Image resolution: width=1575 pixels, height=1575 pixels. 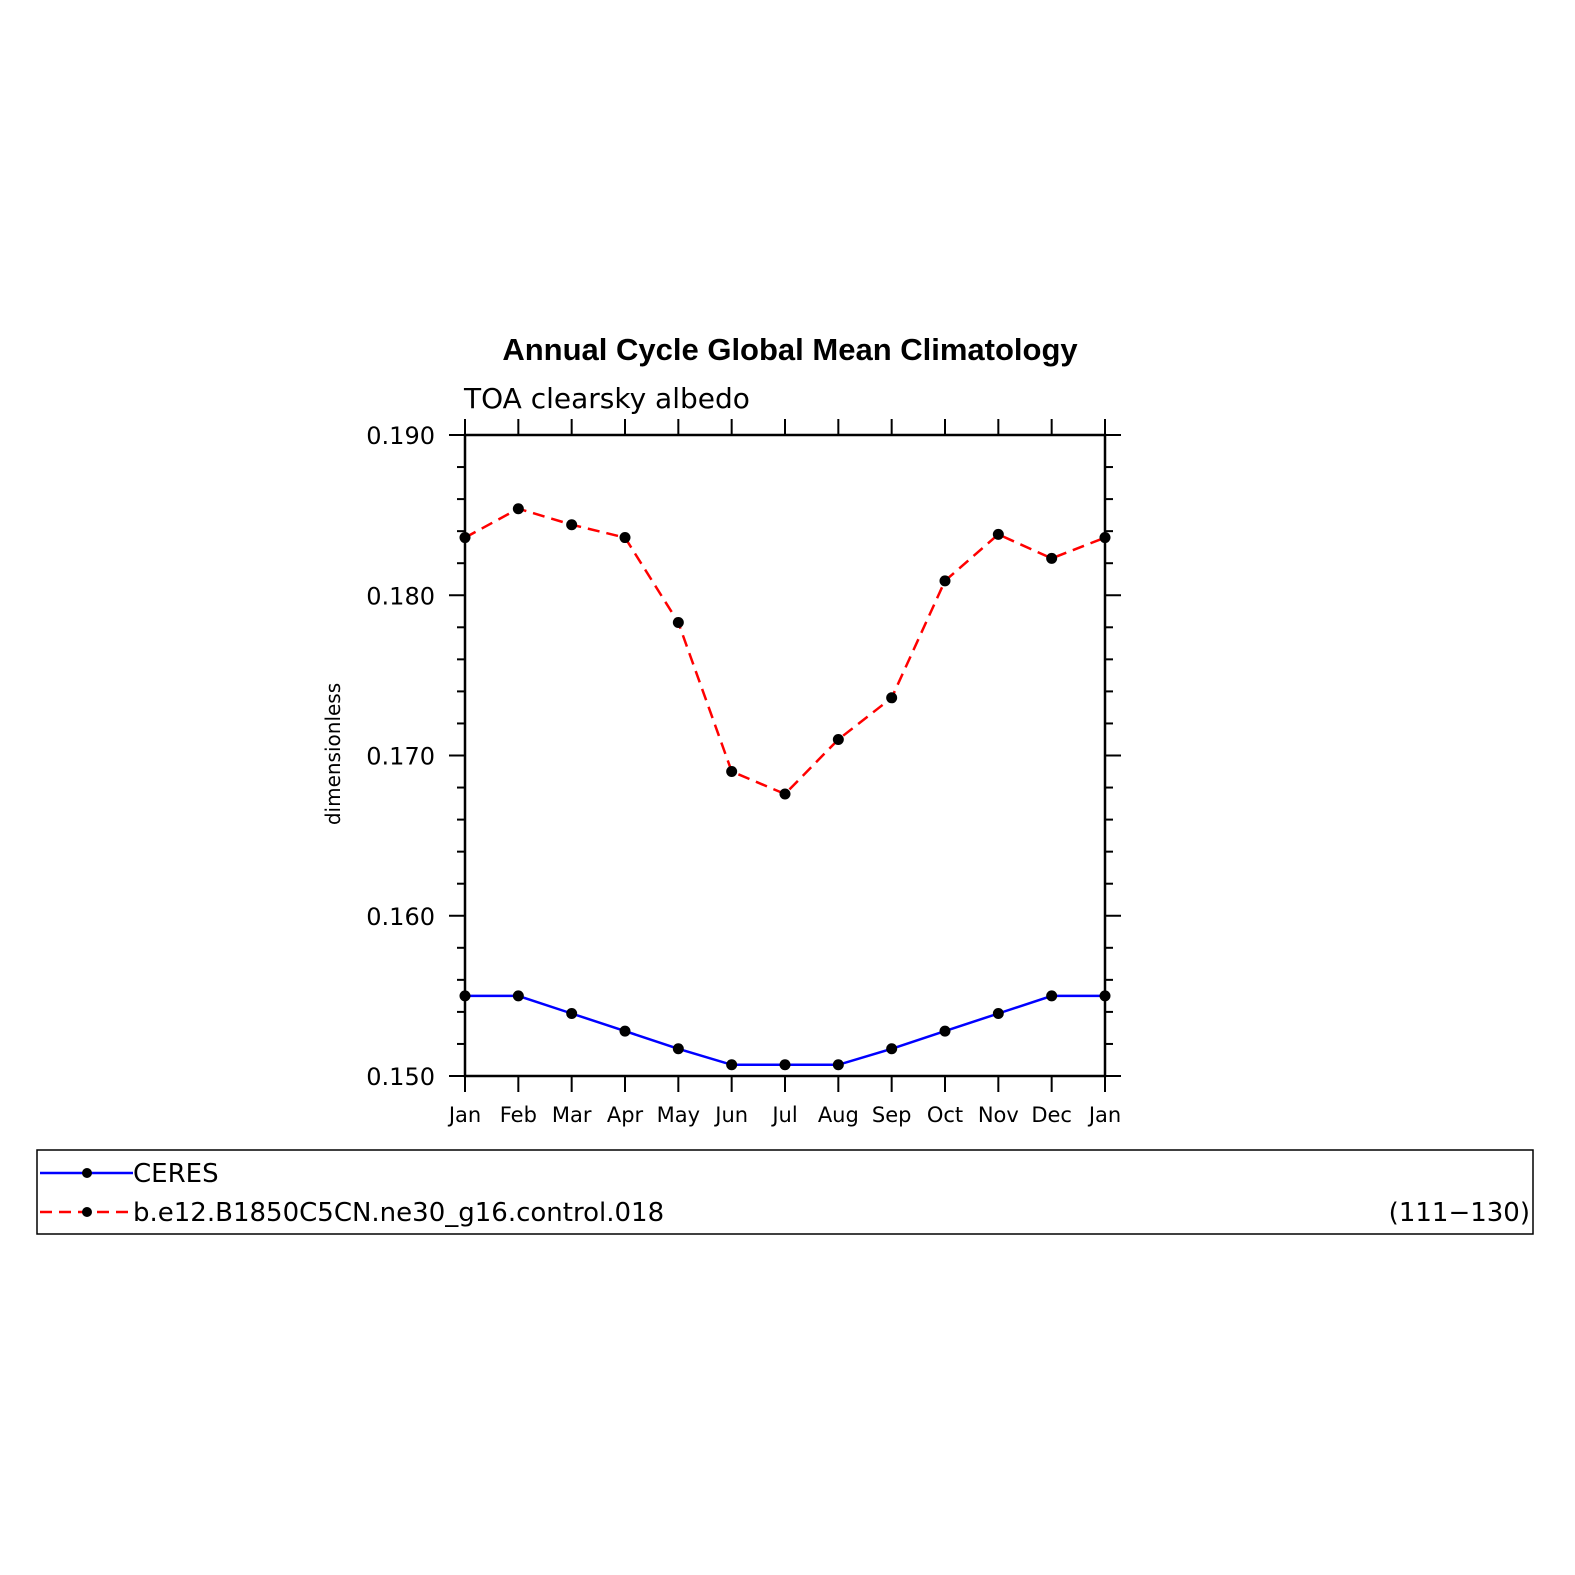 I want to click on y-tick-labels: 0.150 0.160 0.170 0.180 0.190, so click(x=400, y=756).